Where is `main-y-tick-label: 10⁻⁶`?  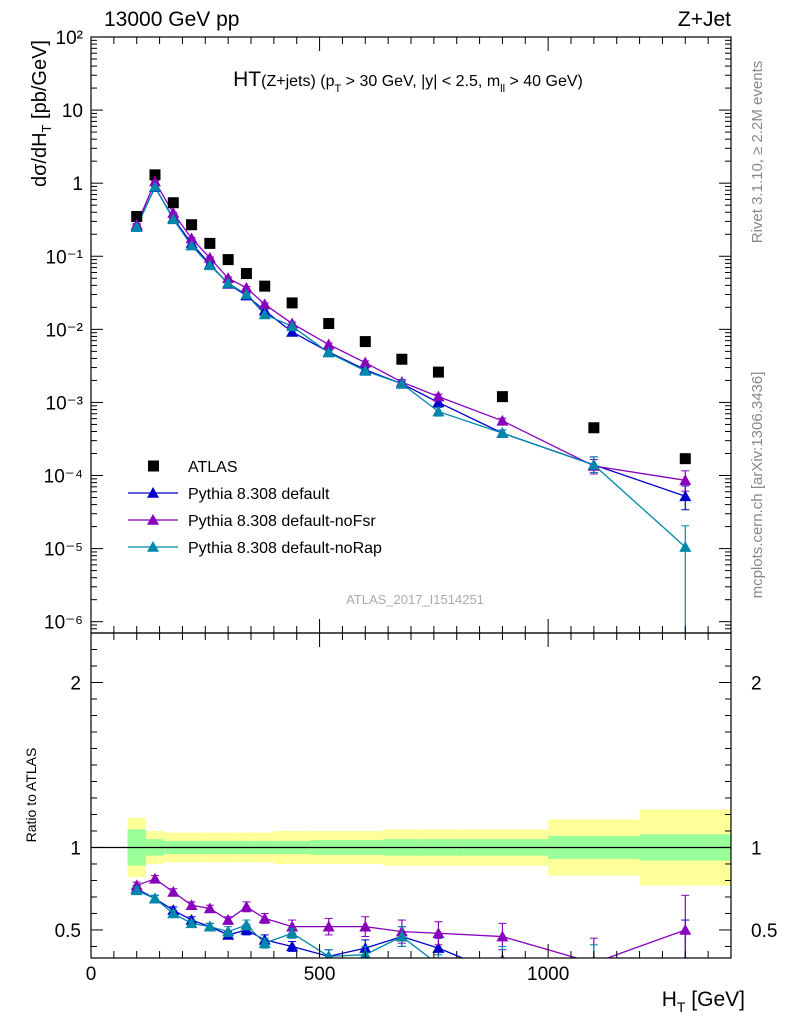
main-y-tick-label: 10⁻⁶ is located at coordinates (63, 623).